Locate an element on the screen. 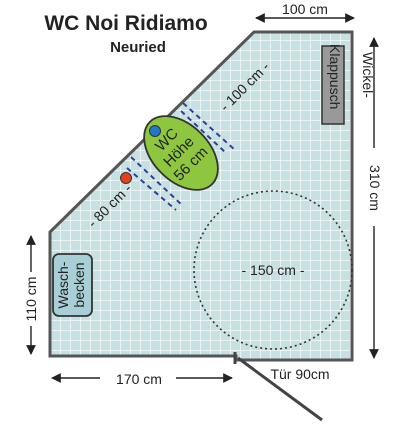 Image resolution: width=400 pixels, height=428 pixels. dimension-left: 110 cm is located at coordinates (30, 295).